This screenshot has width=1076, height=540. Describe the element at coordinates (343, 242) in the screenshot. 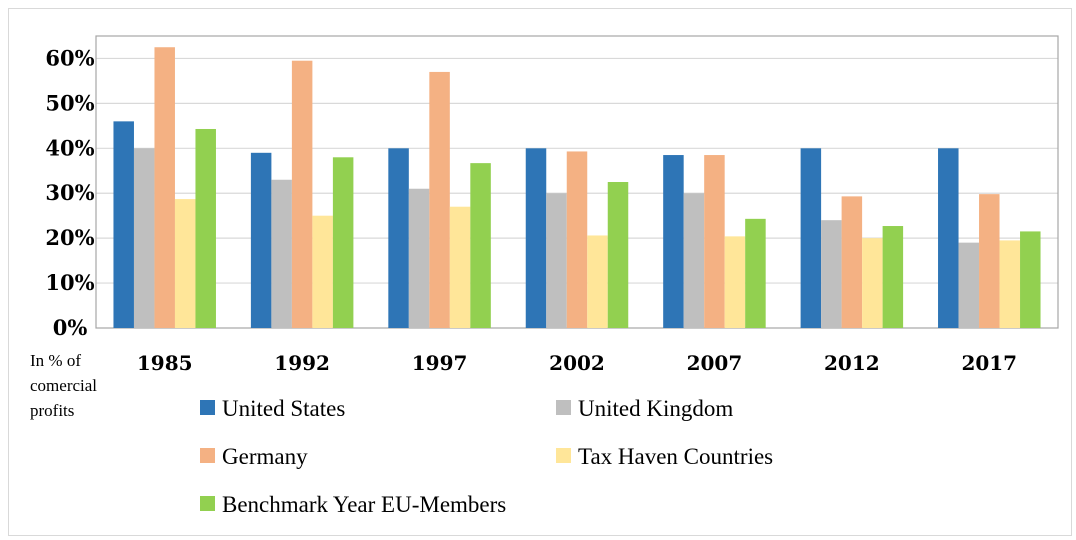

I see `bar-benchmark-year-eu-members-1992` at that location.